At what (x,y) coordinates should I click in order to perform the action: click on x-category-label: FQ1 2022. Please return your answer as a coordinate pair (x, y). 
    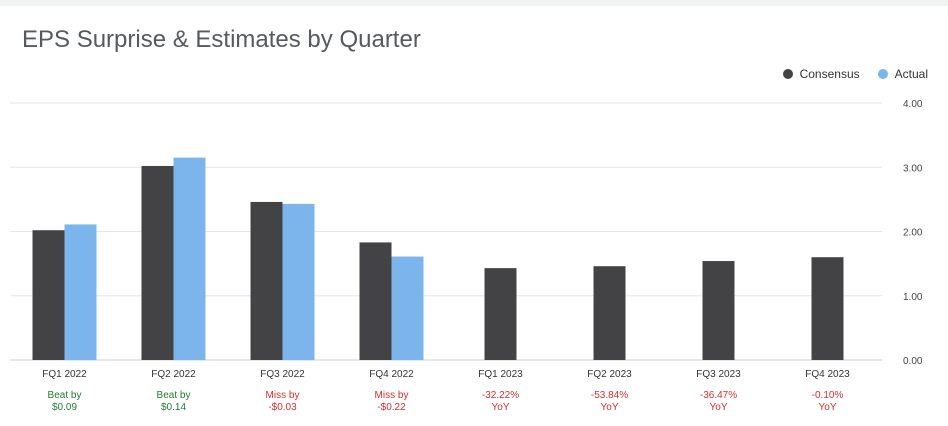
    Looking at the image, I should click on (64, 374).